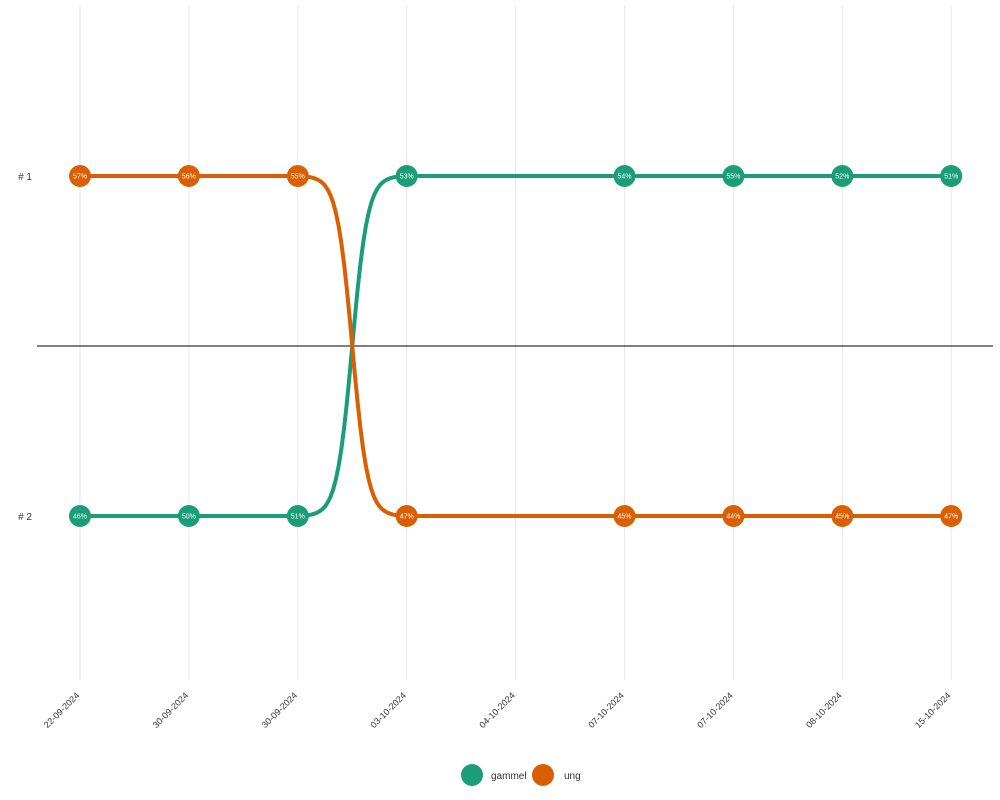 This screenshot has height=800, width=1000. I want to click on y-rank-label: # 2, so click(25, 517).